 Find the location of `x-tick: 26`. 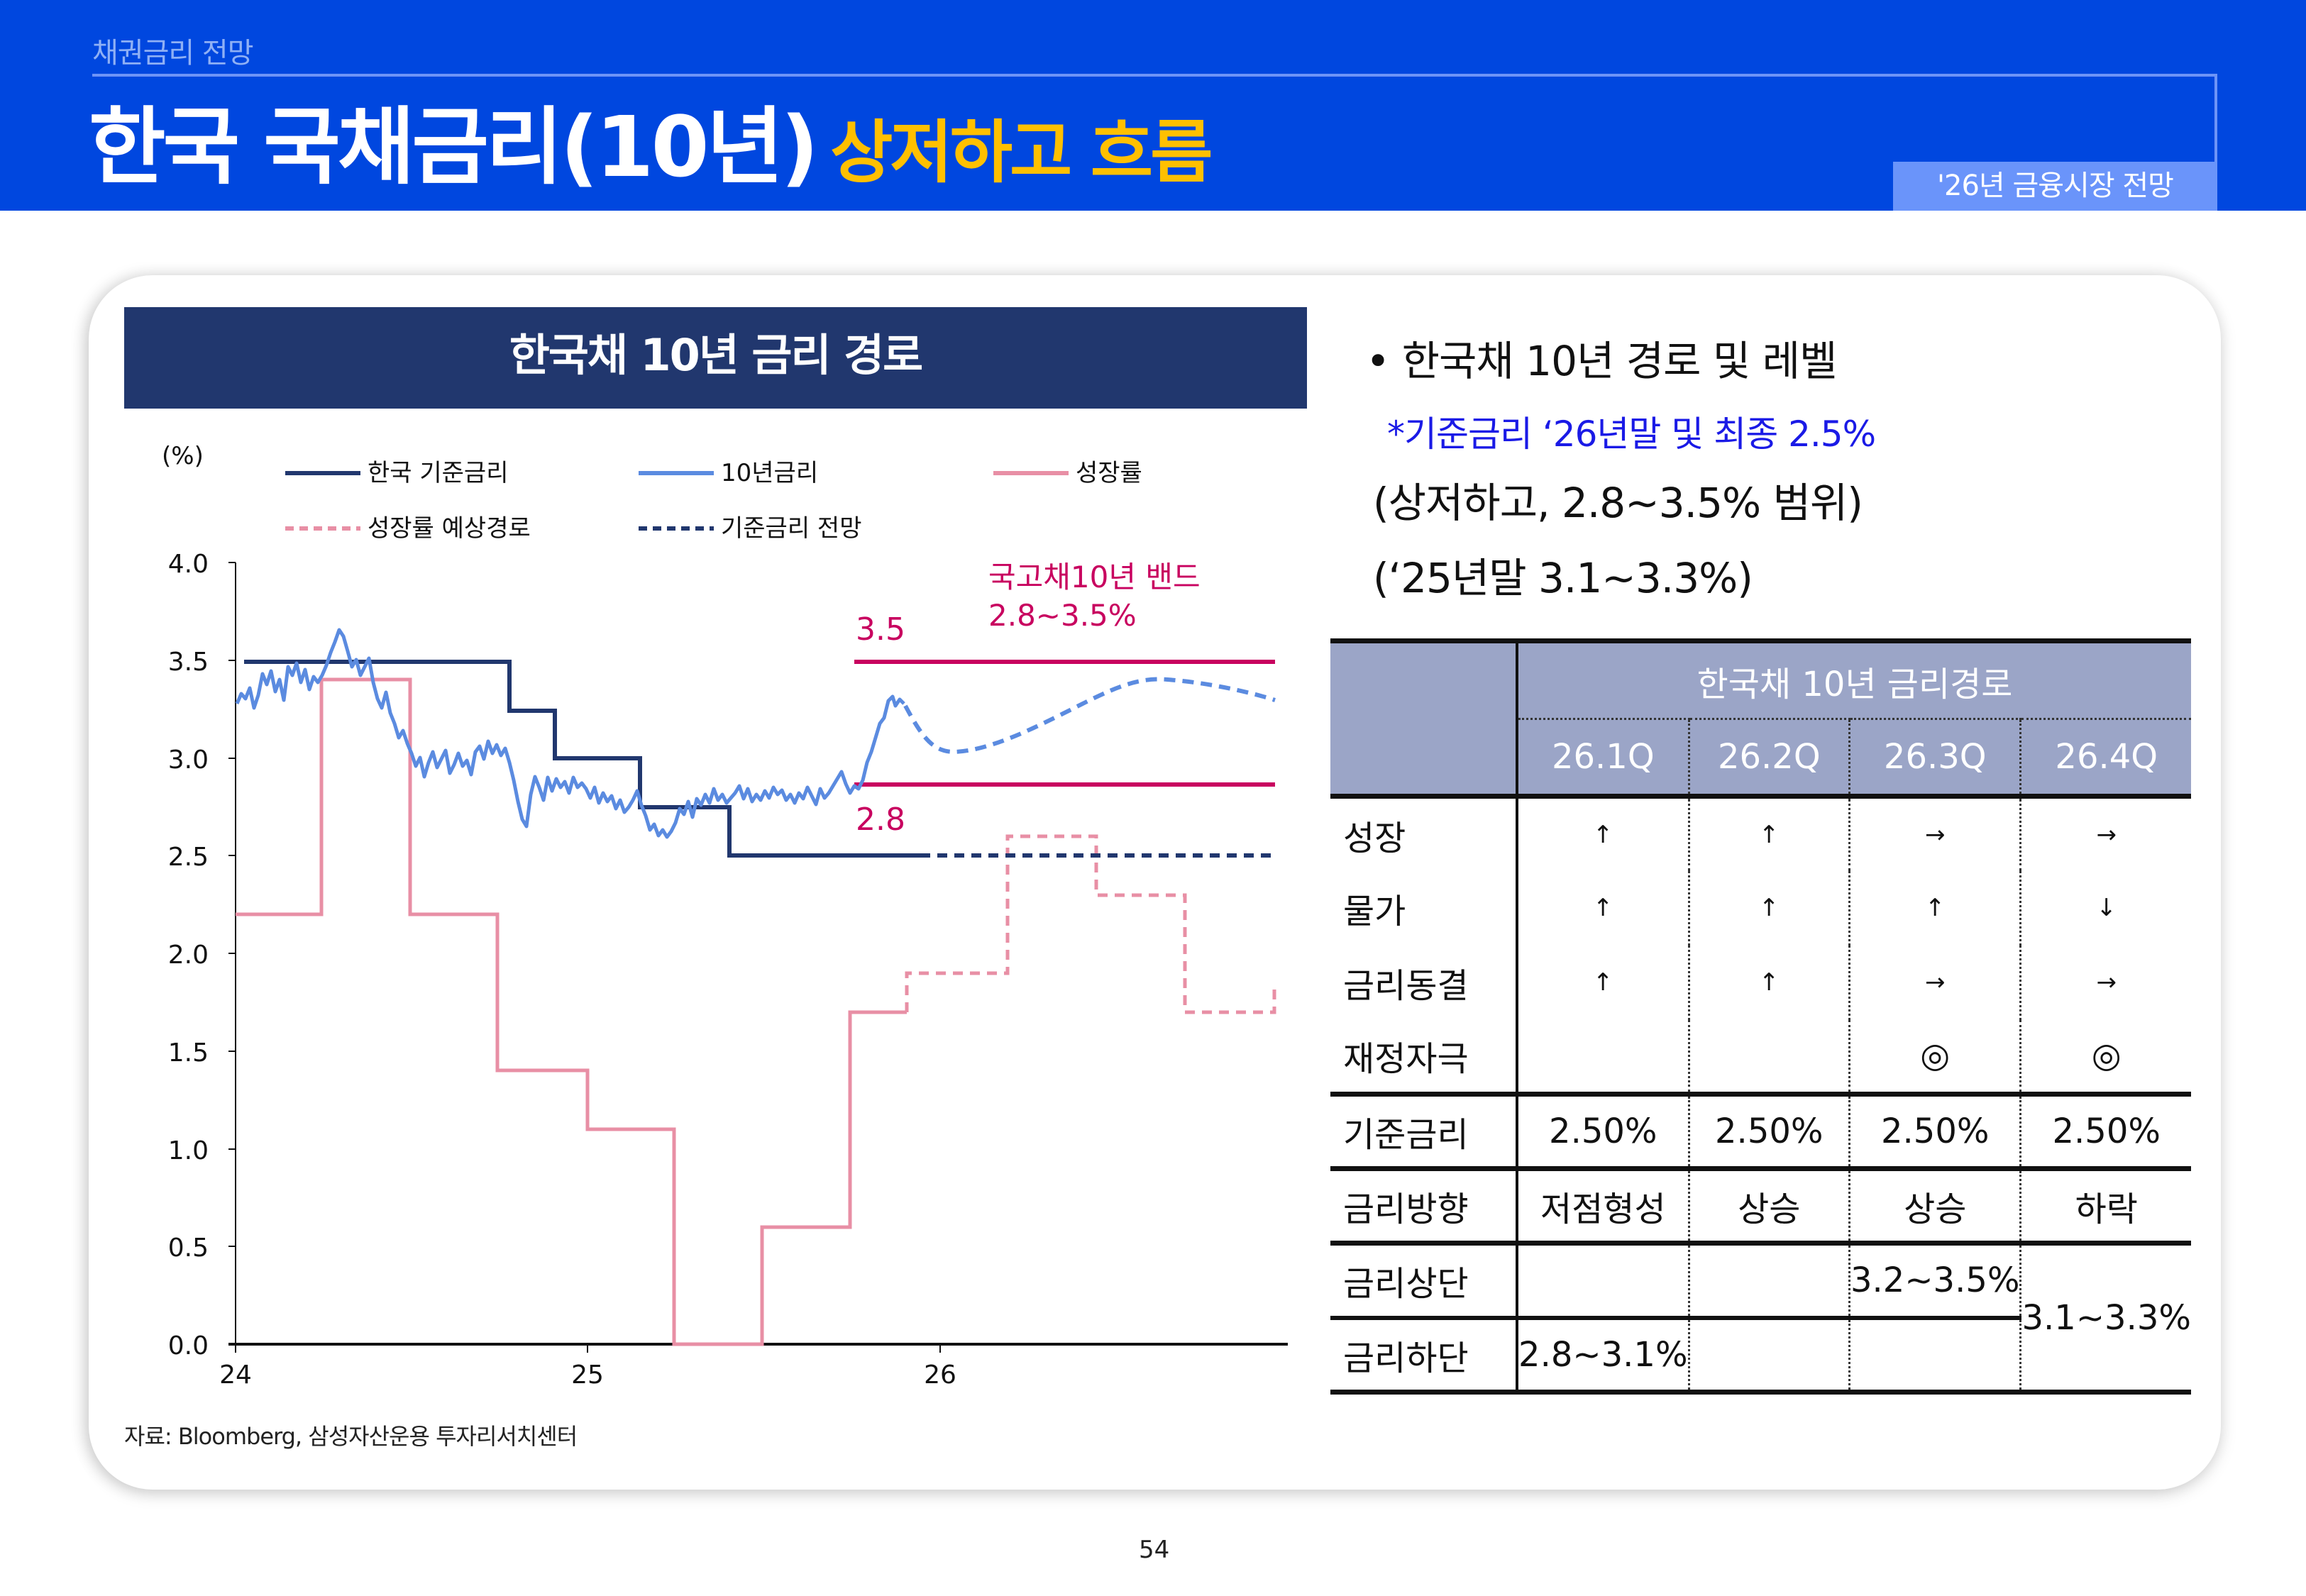

x-tick: 26 is located at coordinates (940, 1375).